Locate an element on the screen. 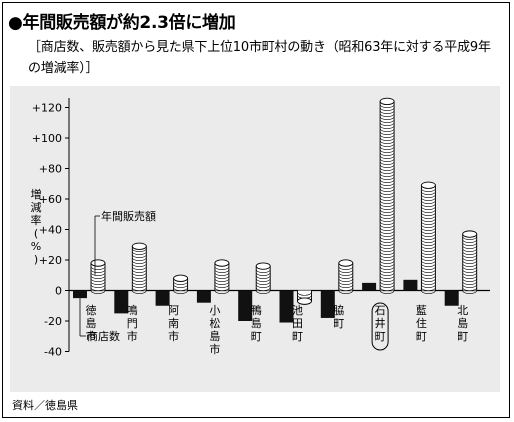  y-tick-label: -20 is located at coordinates (53, 321).